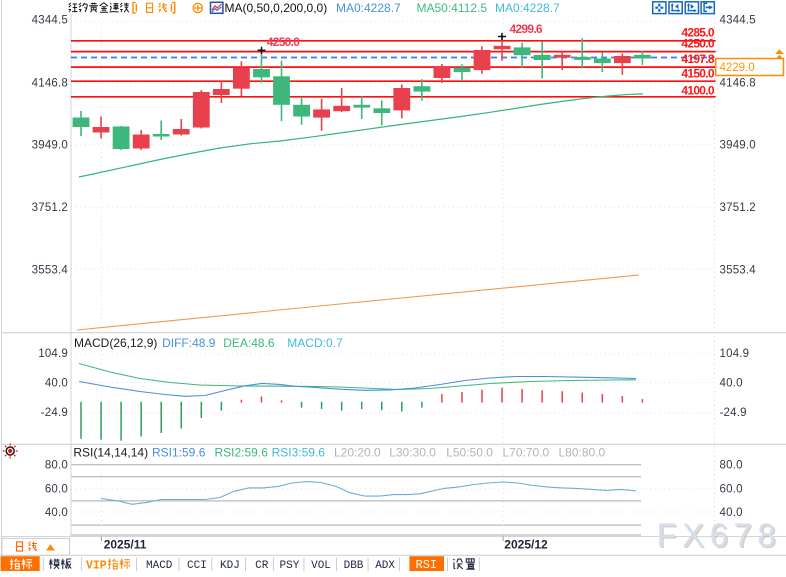 This screenshot has width=786, height=577. Describe the element at coordinates (189, 343) in the screenshot. I see `svg-text: DIFF:48.9` at that location.